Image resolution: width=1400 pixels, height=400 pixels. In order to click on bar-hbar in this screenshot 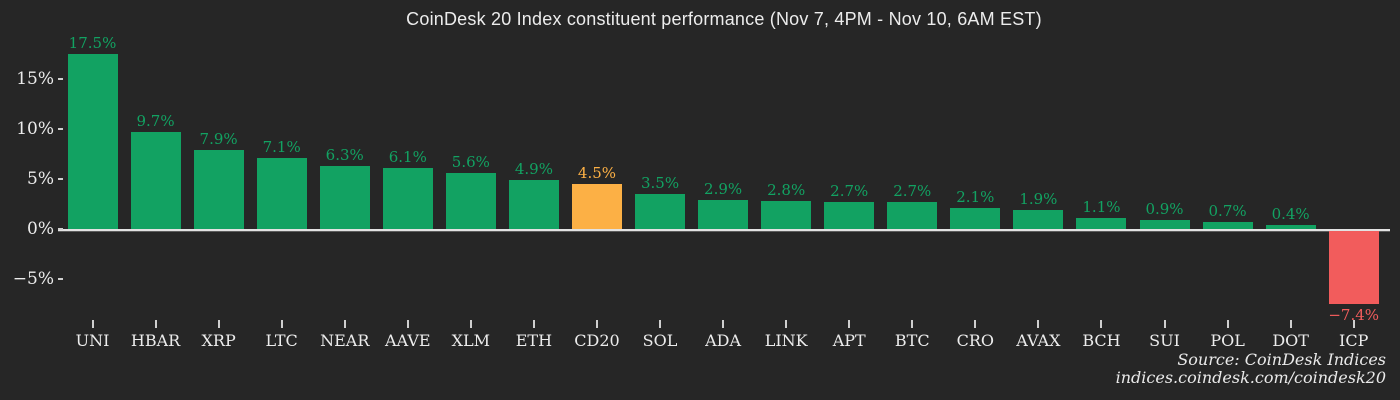, I will do `click(155, 180)`.